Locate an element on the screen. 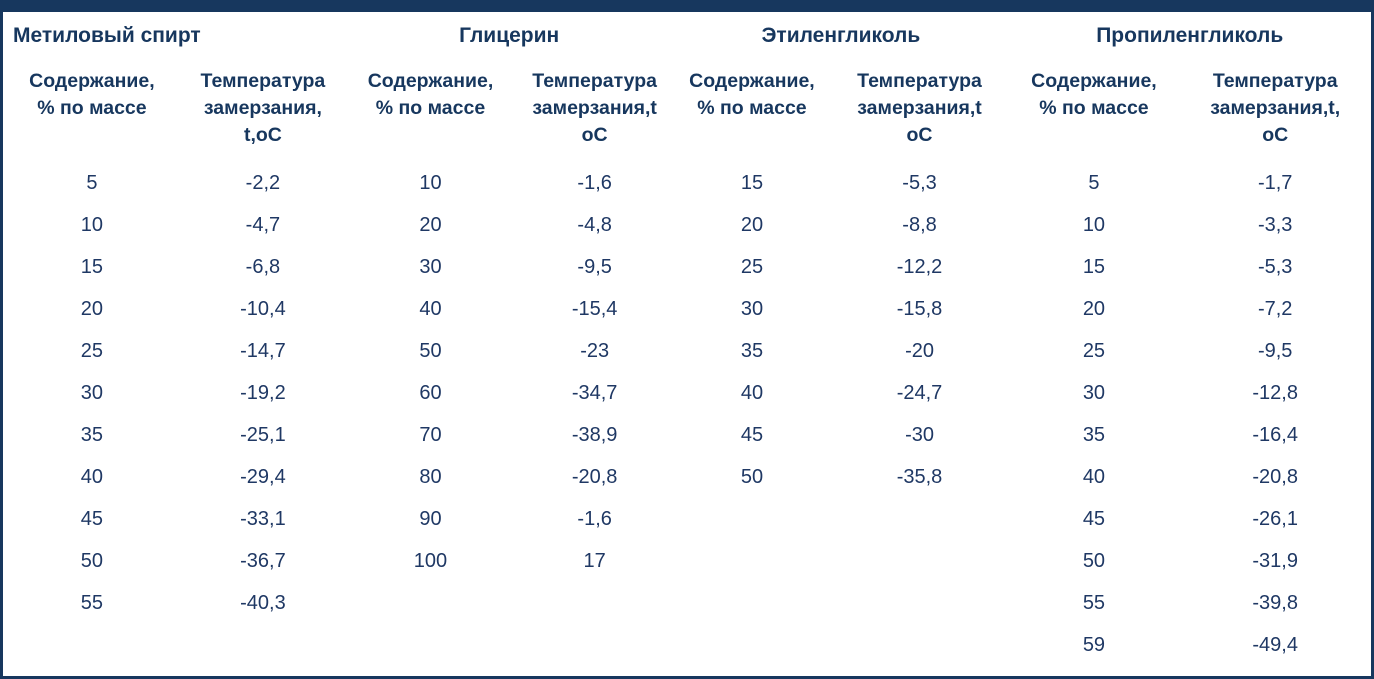  header-content-propylene: Содержание, % по массе is located at coordinates (1094, 94).